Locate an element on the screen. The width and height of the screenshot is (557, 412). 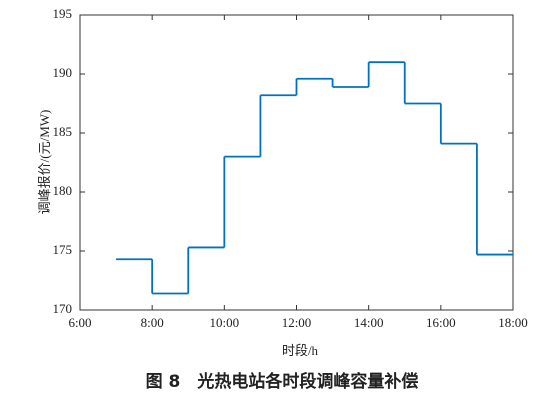
x-tick-label: 6:00 is located at coordinates (79, 322).